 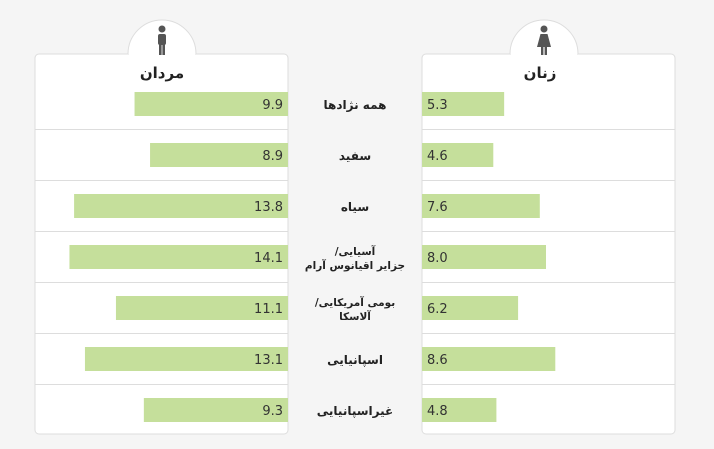 What do you see at coordinates (355, 265) in the screenshot?
I see `category-label: جزایر اقیانوس آرام` at bounding box center [355, 265].